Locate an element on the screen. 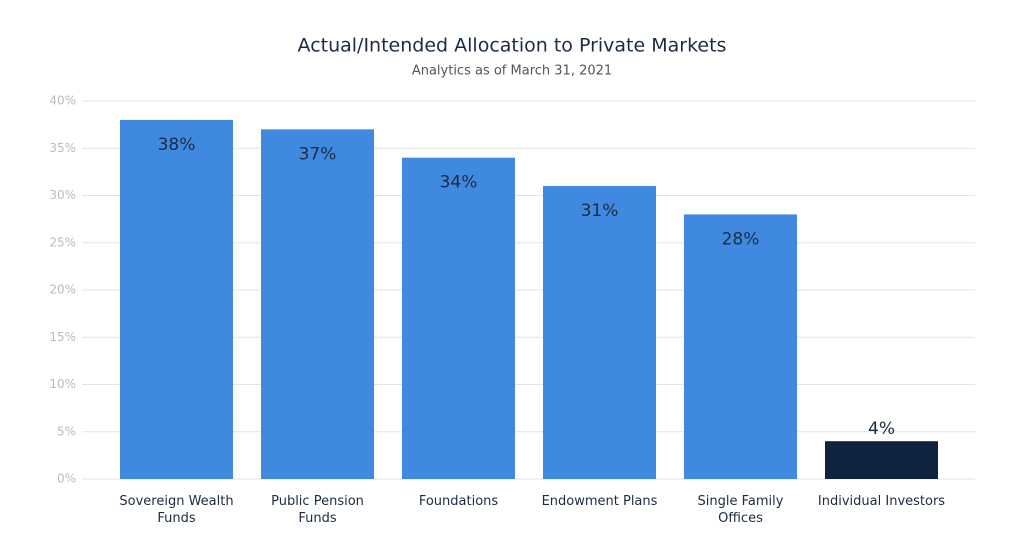 The width and height of the screenshot is (1024, 544). x-tick-label: Endowment Plans is located at coordinates (599, 501).